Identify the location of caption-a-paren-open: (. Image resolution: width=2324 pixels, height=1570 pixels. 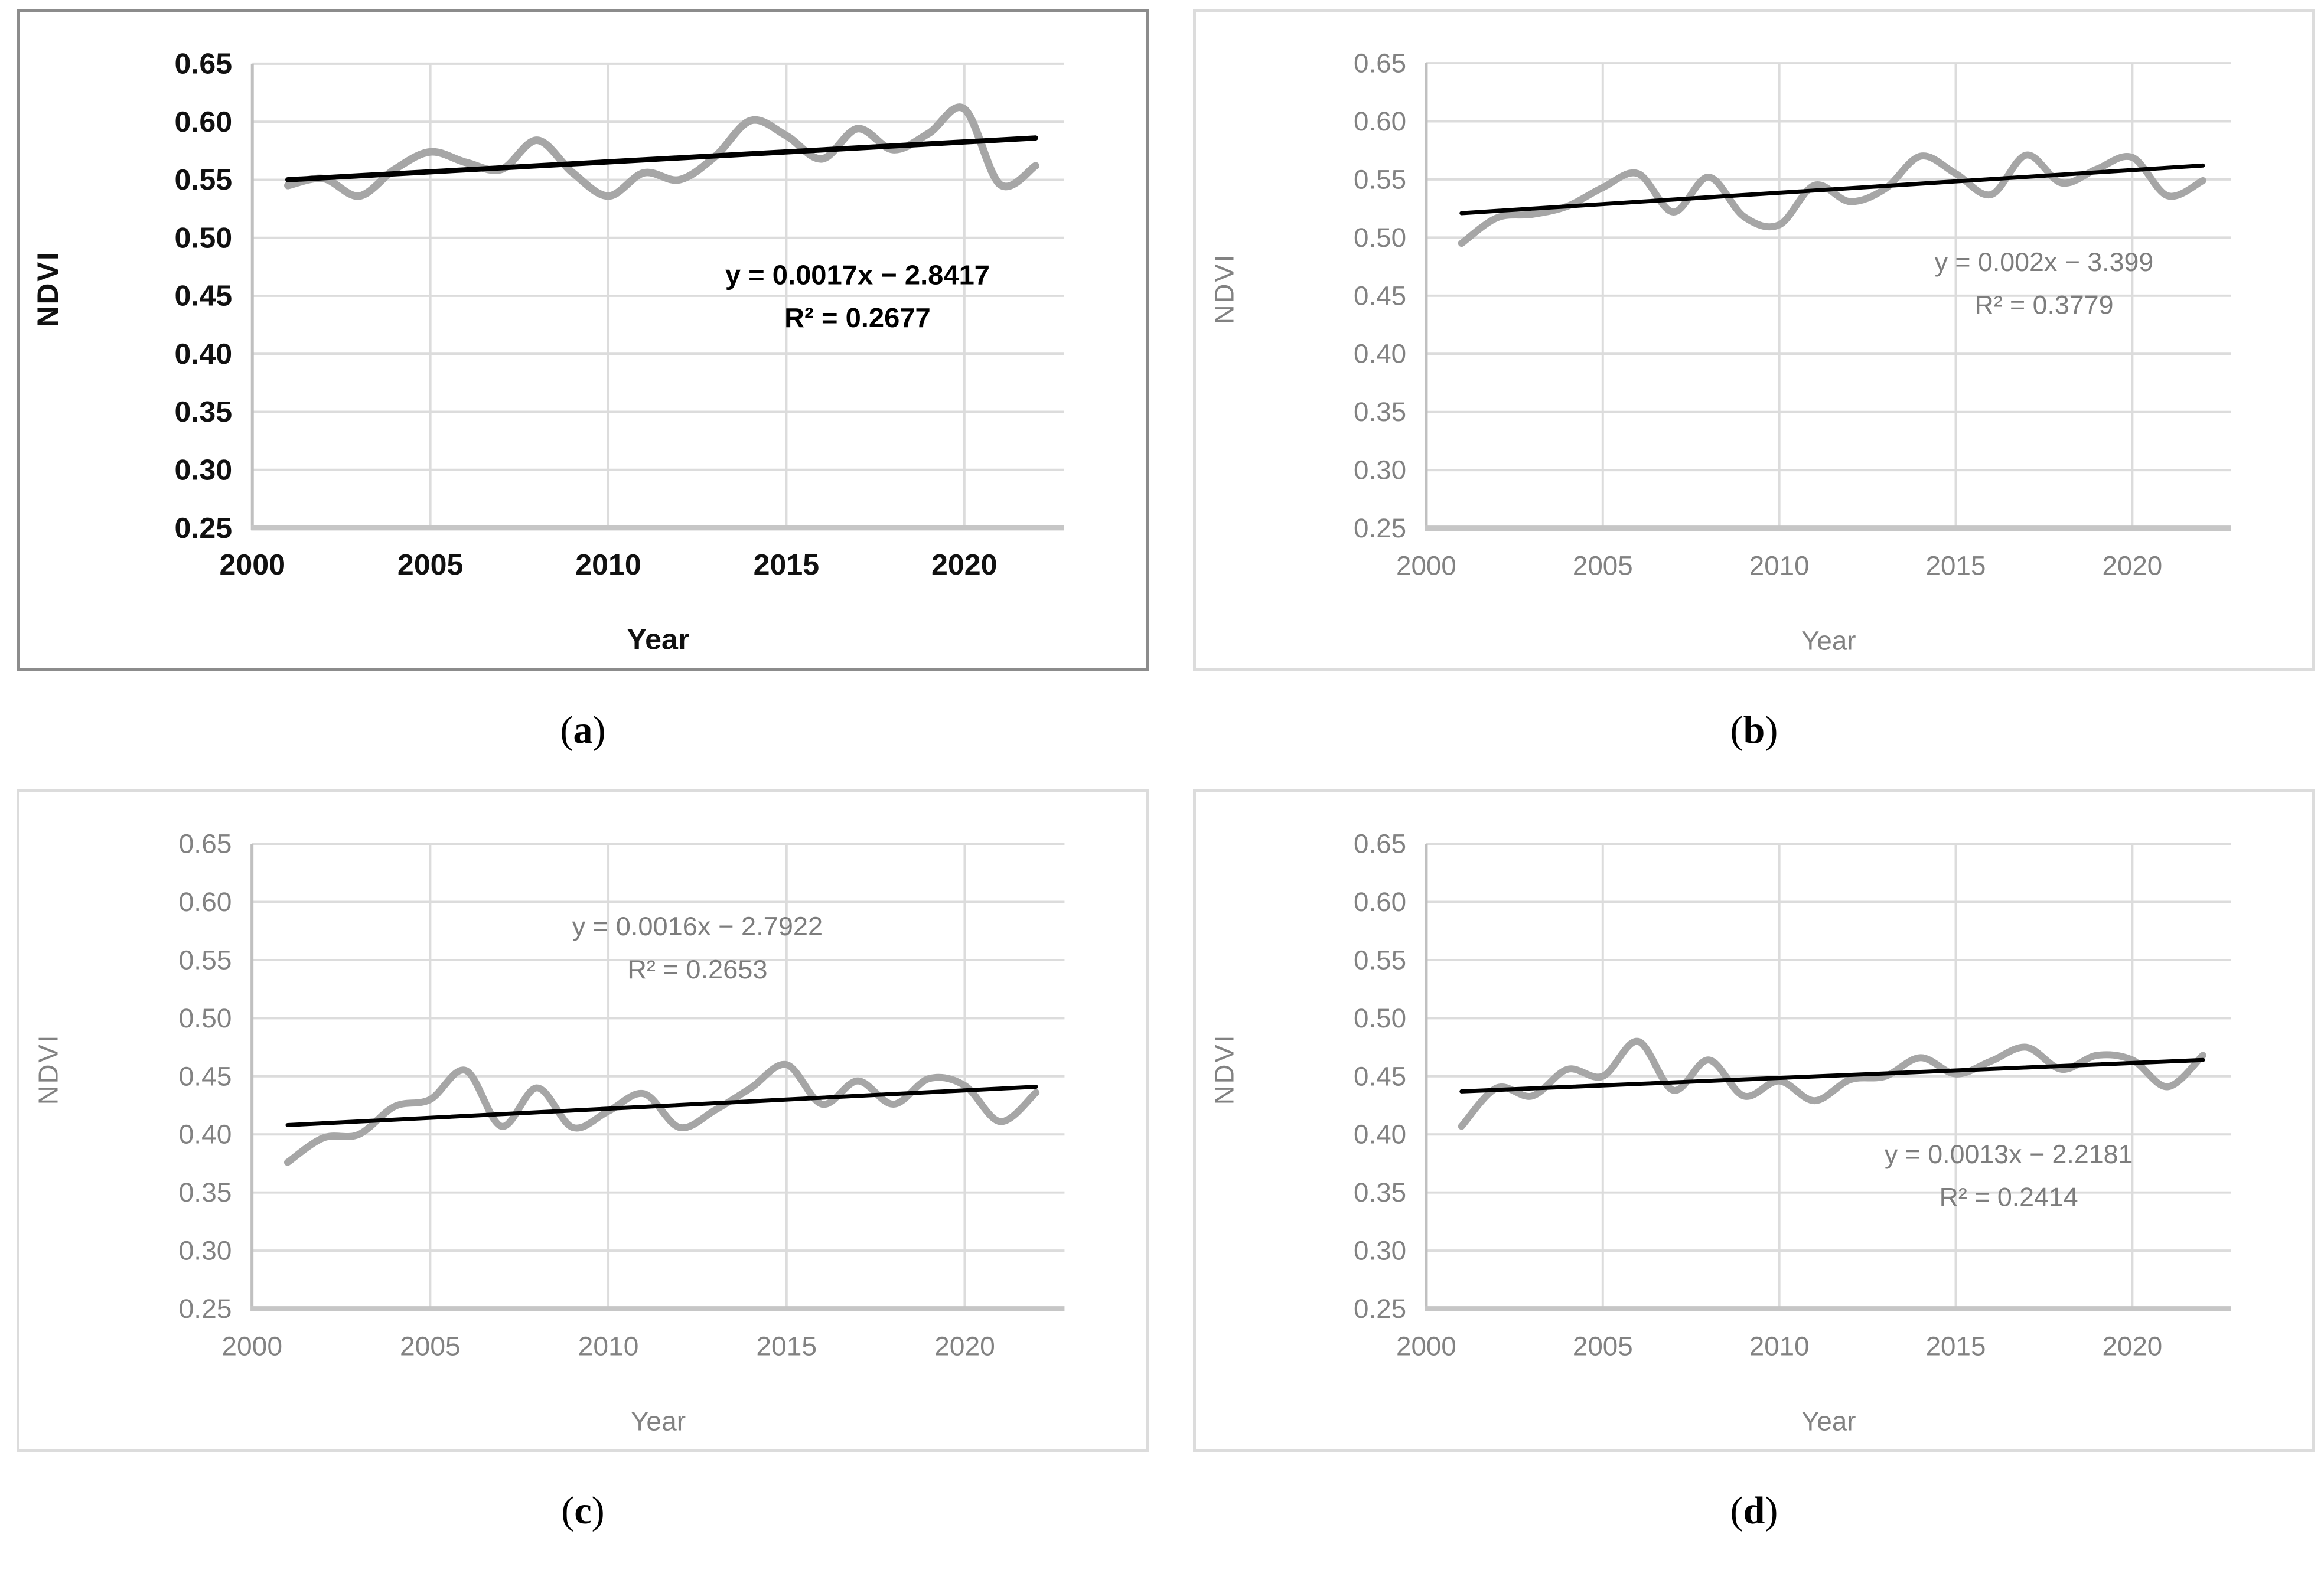
(567, 730).